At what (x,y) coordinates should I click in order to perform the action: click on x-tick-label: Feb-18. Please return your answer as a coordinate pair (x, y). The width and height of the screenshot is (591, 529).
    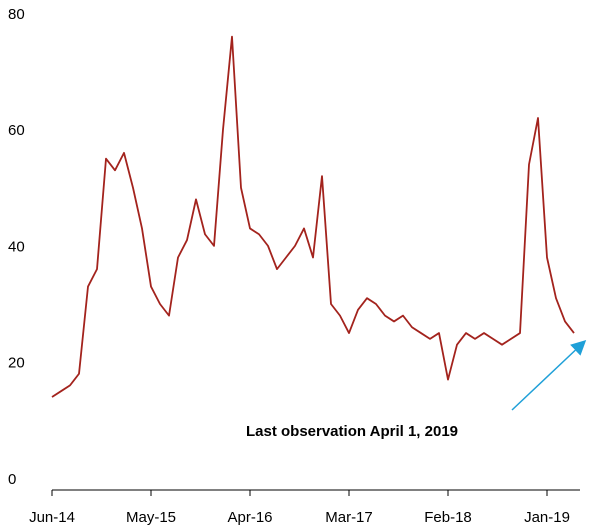
    Looking at the image, I should click on (448, 517).